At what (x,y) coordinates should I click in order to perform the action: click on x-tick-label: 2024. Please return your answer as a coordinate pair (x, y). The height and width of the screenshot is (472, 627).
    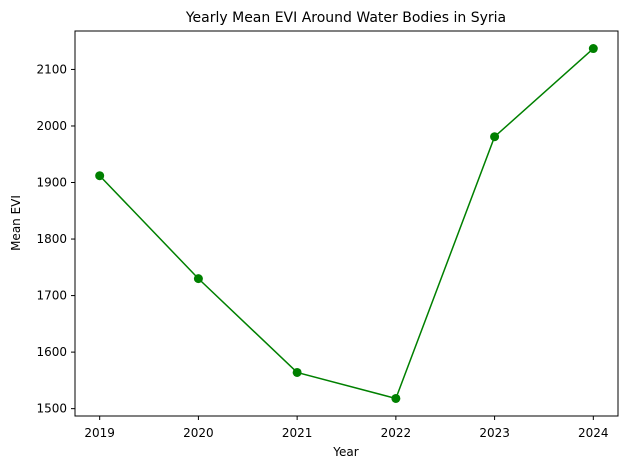
    Looking at the image, I should click on (593, 433).